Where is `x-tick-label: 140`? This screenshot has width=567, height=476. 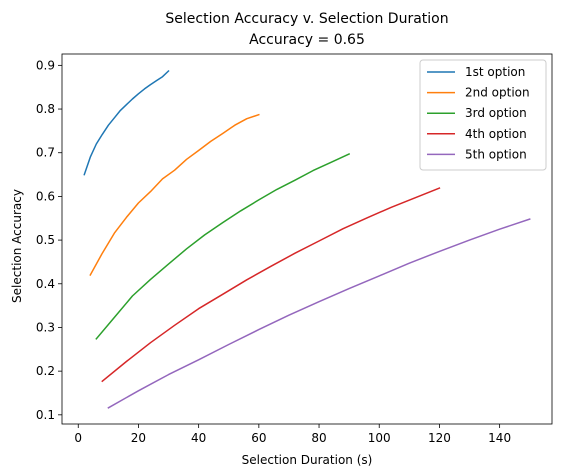
x-tick-label: 140 is located at coordinates (499, 438).